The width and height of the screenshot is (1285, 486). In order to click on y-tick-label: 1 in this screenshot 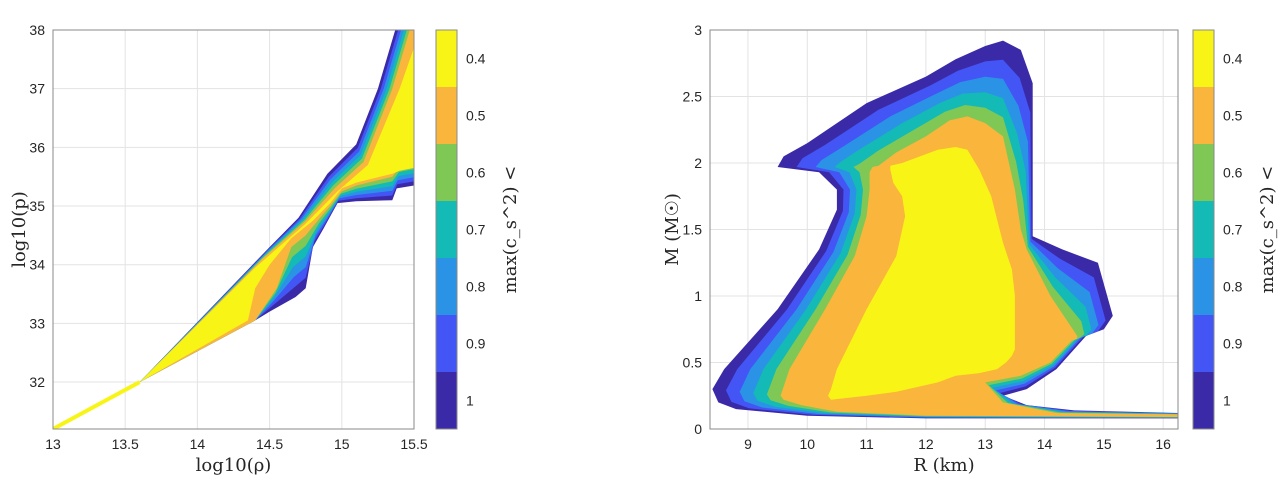, I will do `click(698, 296)`.